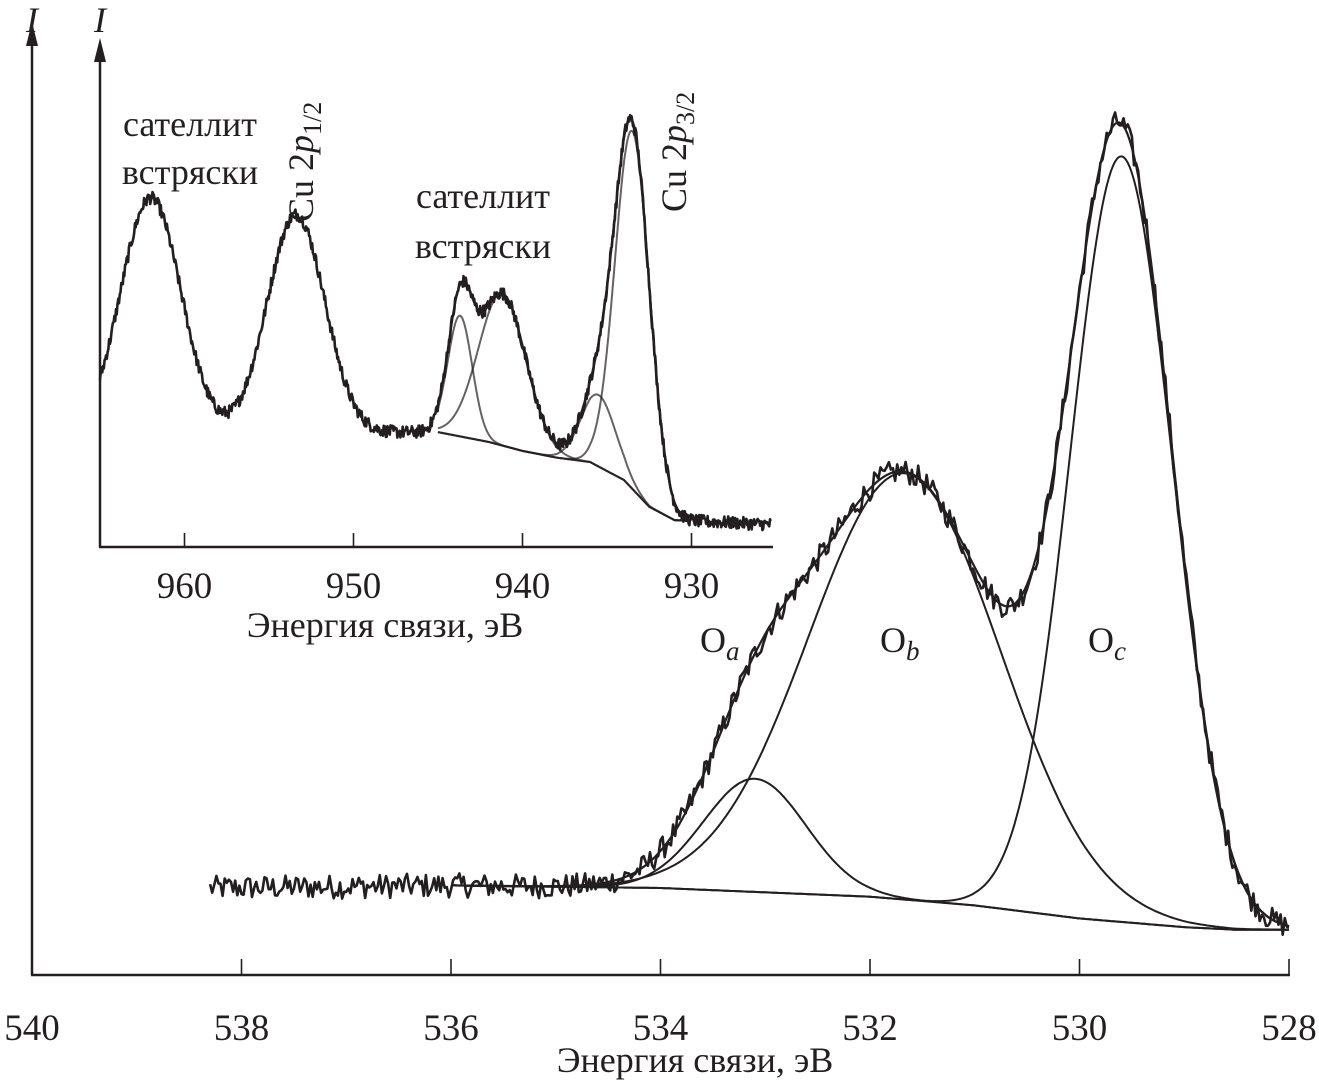 The image size is (1319, 1089). I want to click on main-y-arrow-icon, so click(32, 34).